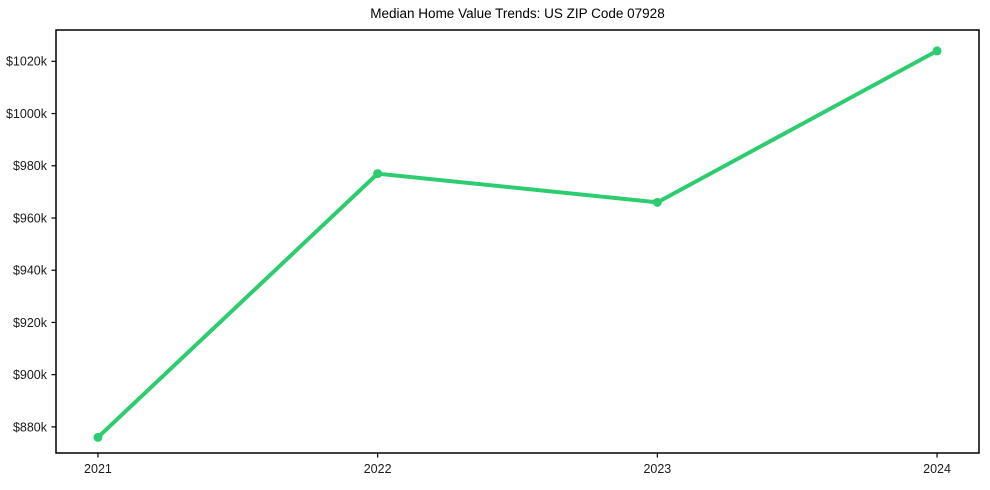  Describe the element at coordinates (657, 469) in the screenshot. I see `x-axis-tick-label: 2023` at that location.